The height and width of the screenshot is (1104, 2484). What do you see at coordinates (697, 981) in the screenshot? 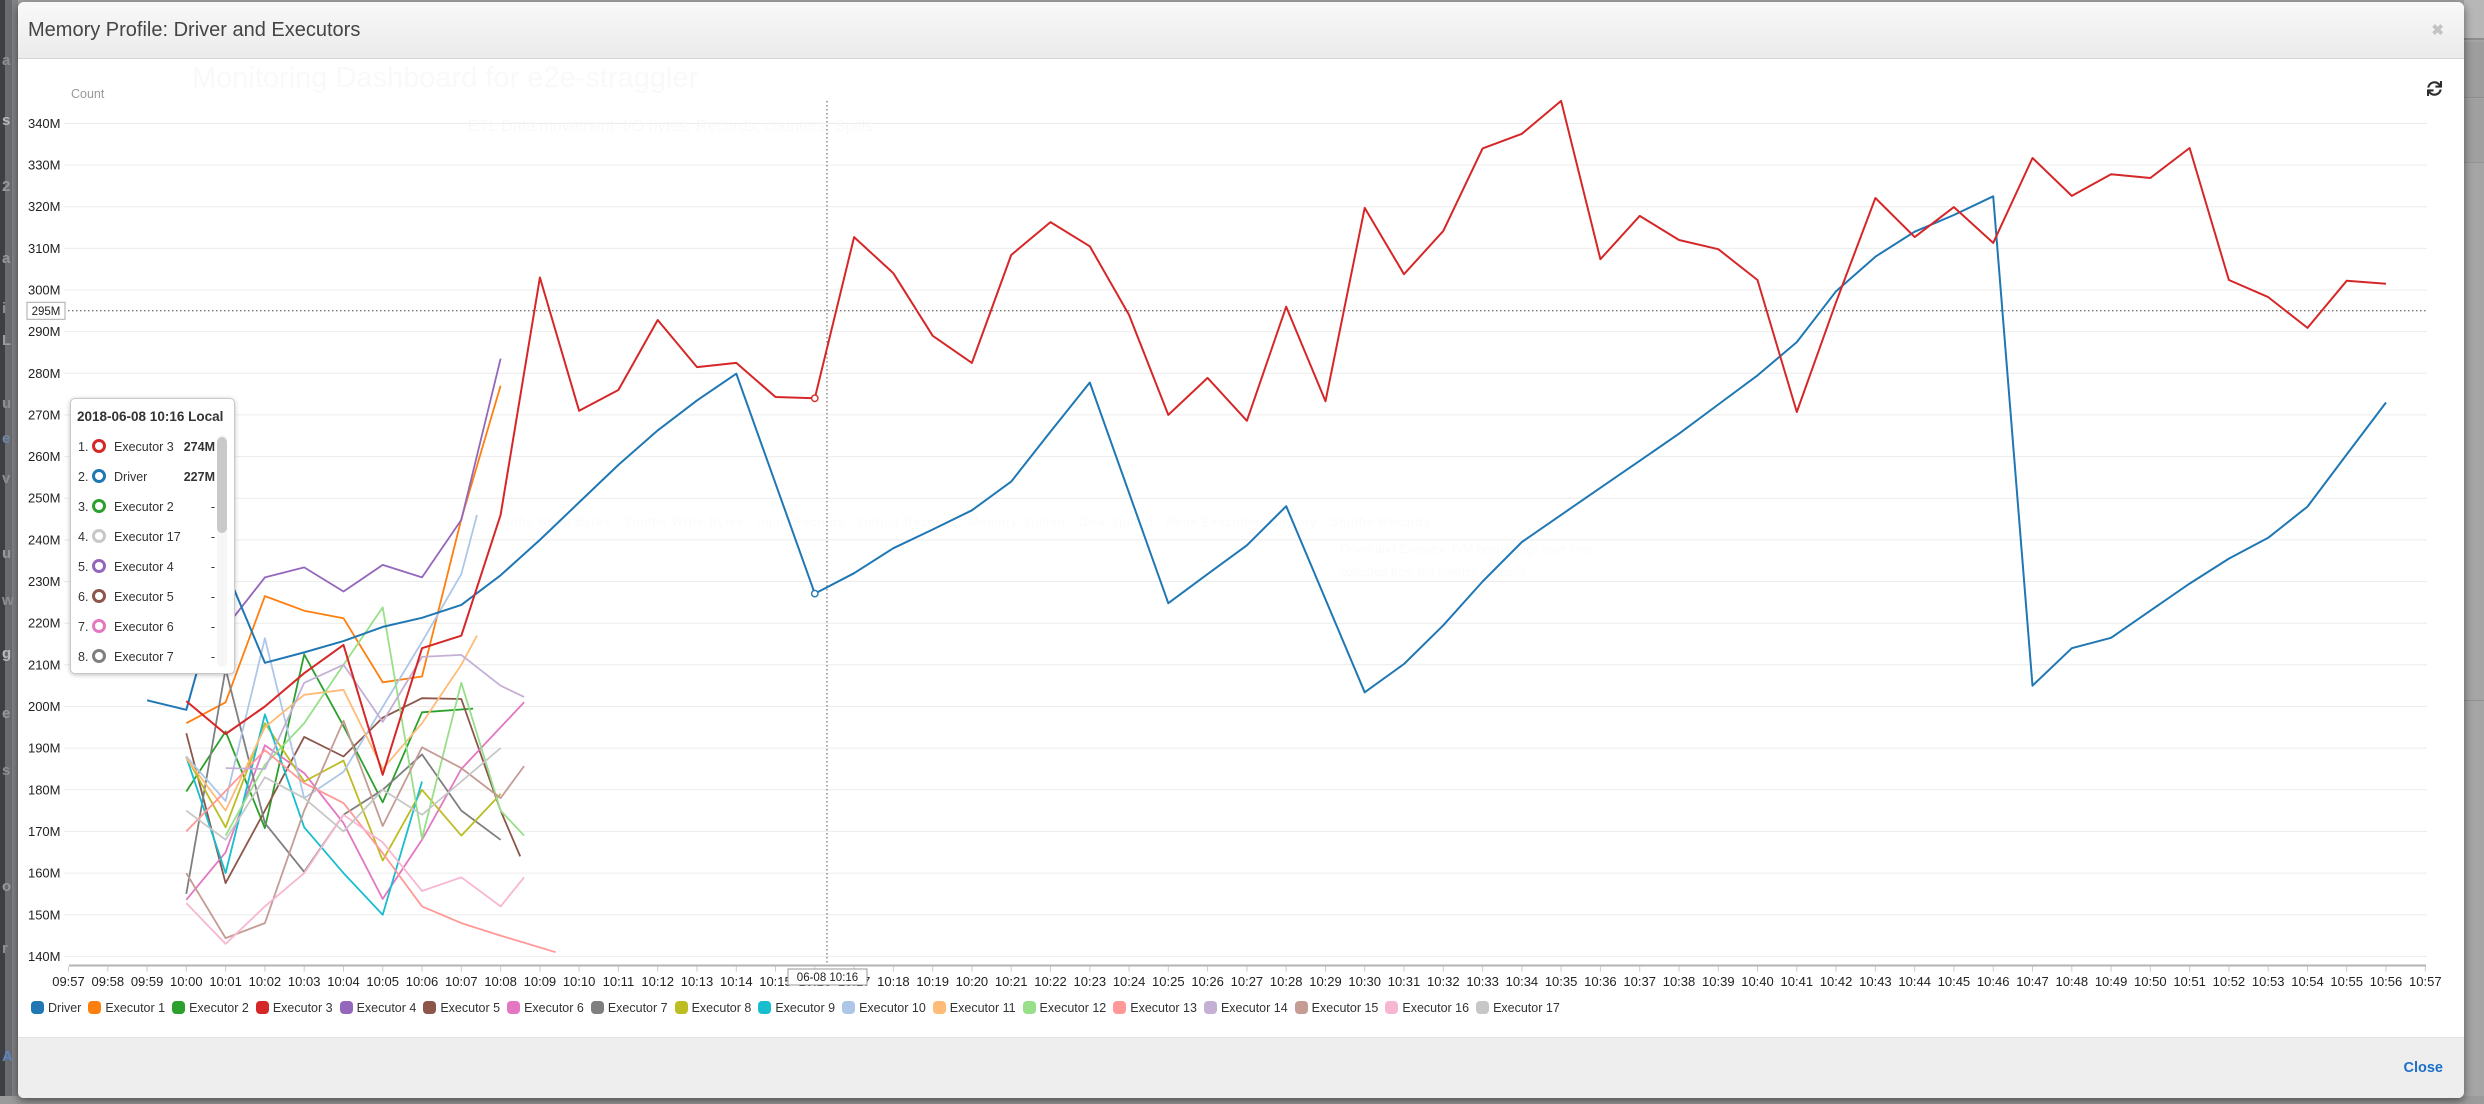
I see `svg-text: 10:13` at bounding box center [697, 981].